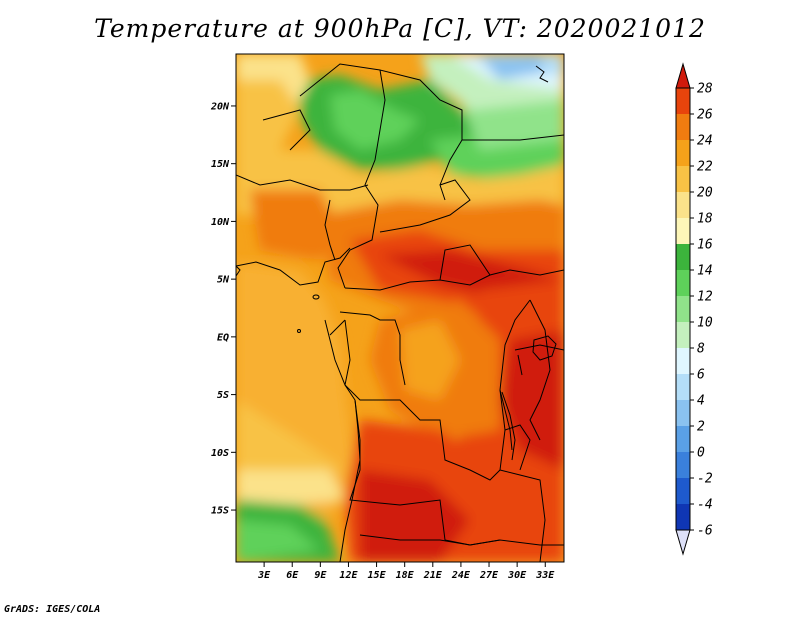 This screenshot has width=800, height=618. What do you see at coordinates (220, 106) in the screenshot?
I see `lat-tick-label: 20N` at bounding box center [220, 106].